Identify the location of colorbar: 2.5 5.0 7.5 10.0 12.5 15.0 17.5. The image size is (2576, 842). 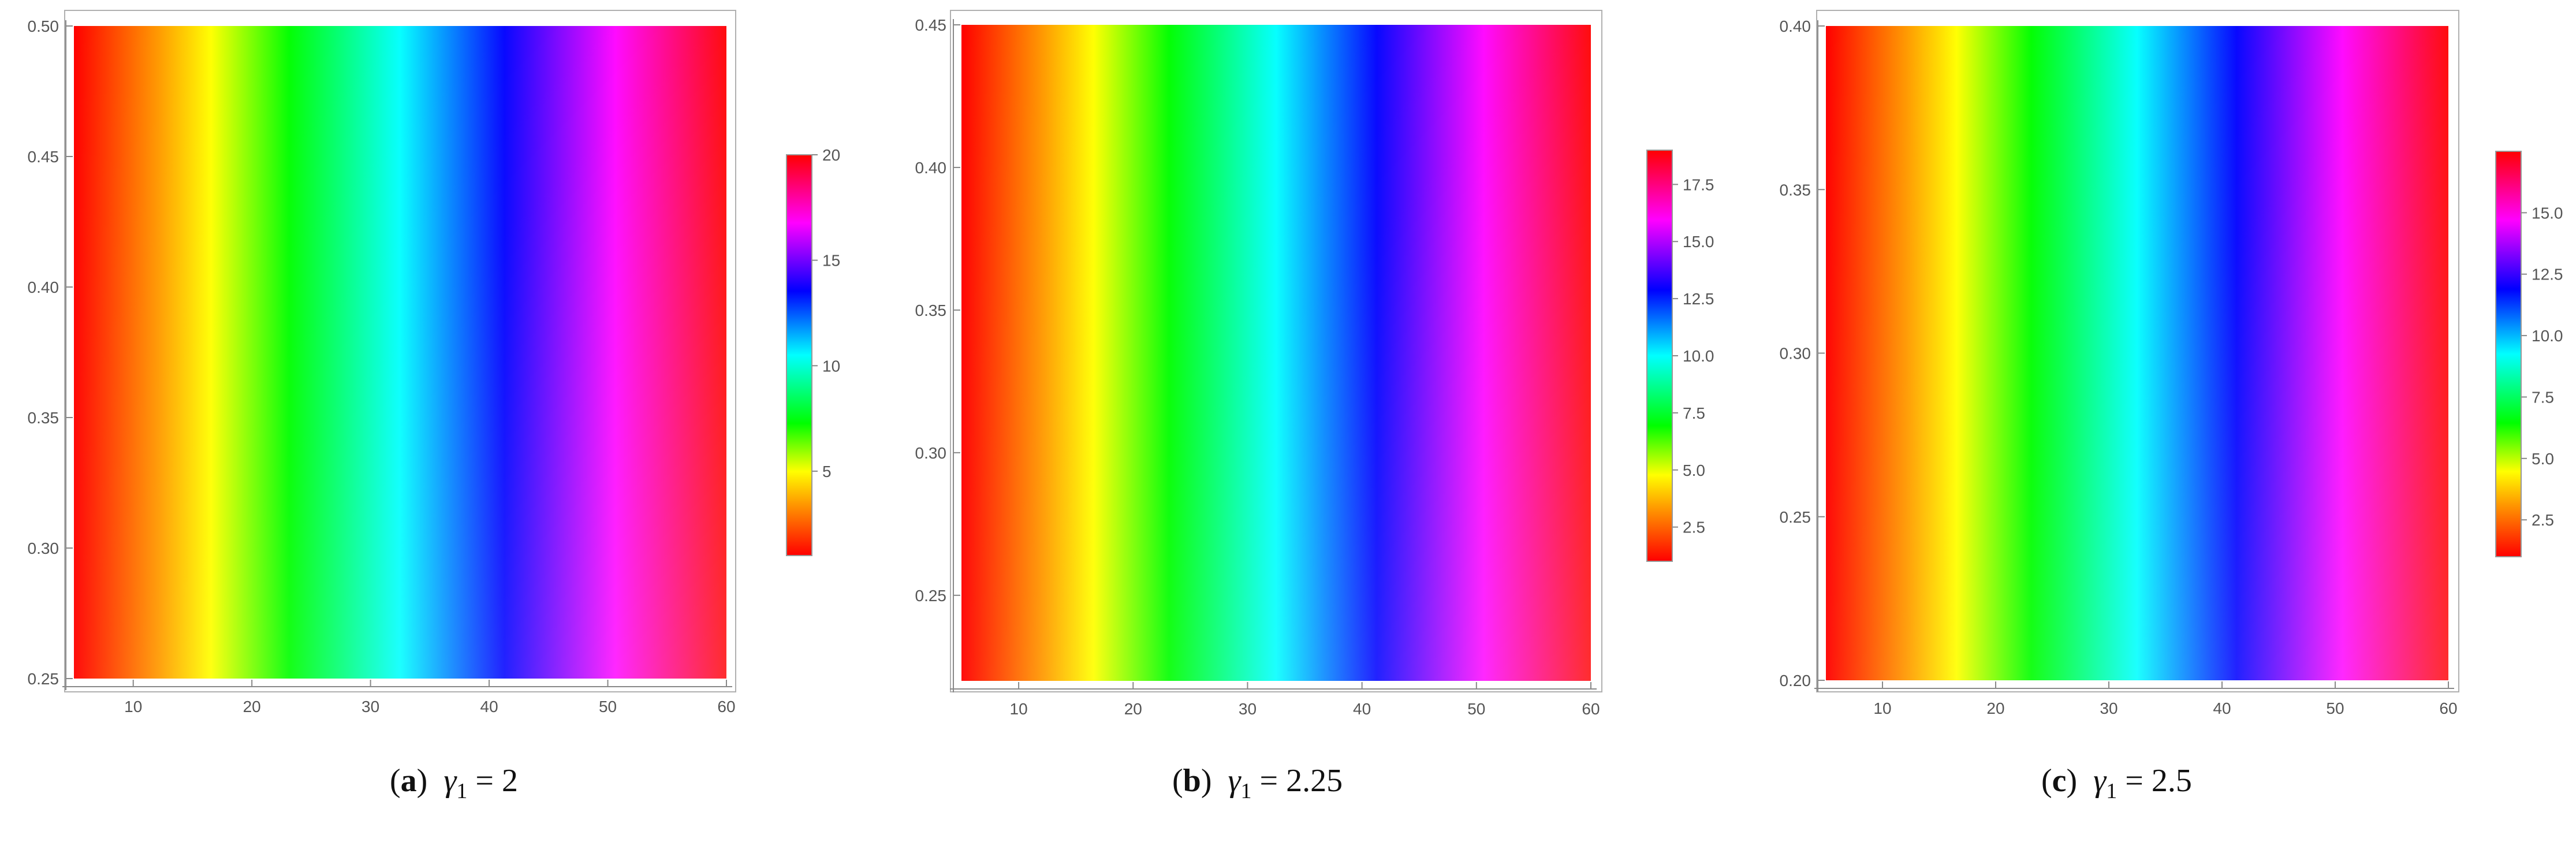
(1680, 356).